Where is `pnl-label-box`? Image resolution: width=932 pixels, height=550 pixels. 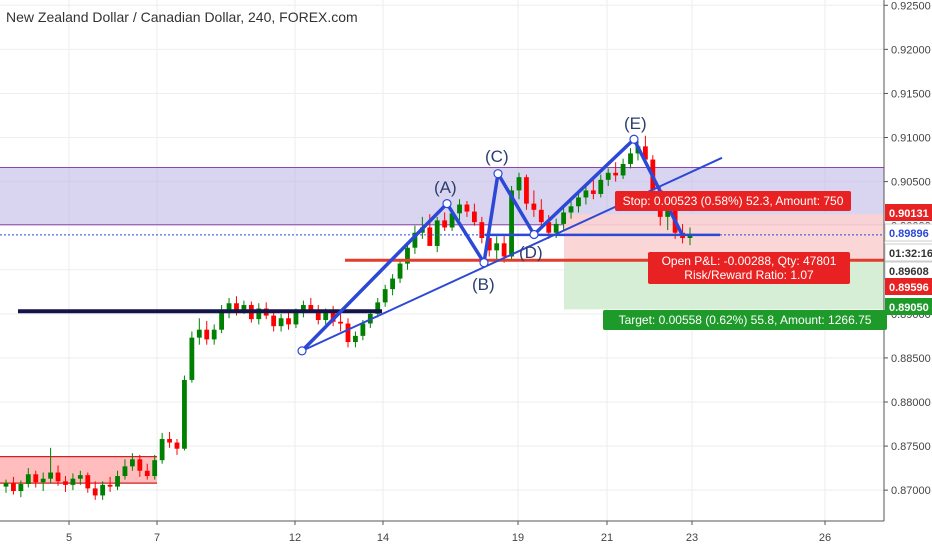
pnl-label-box is located at coordinates (749, 268).